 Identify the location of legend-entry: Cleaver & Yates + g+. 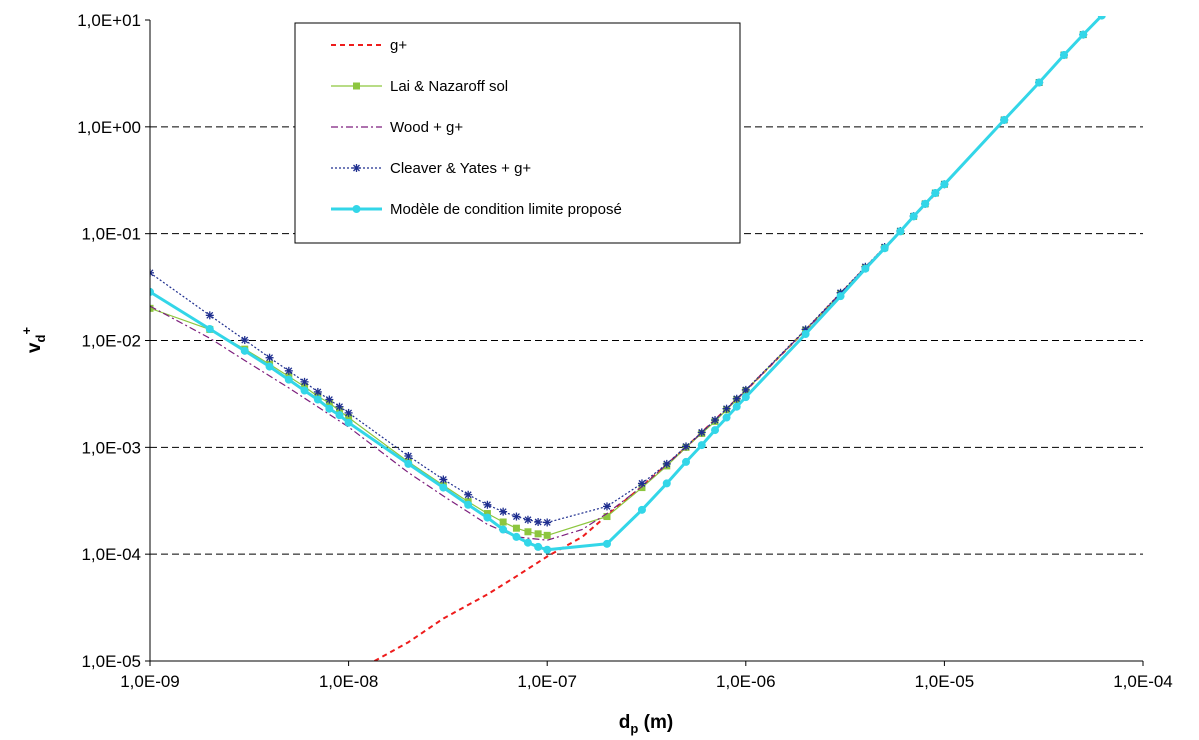
(431, 168).